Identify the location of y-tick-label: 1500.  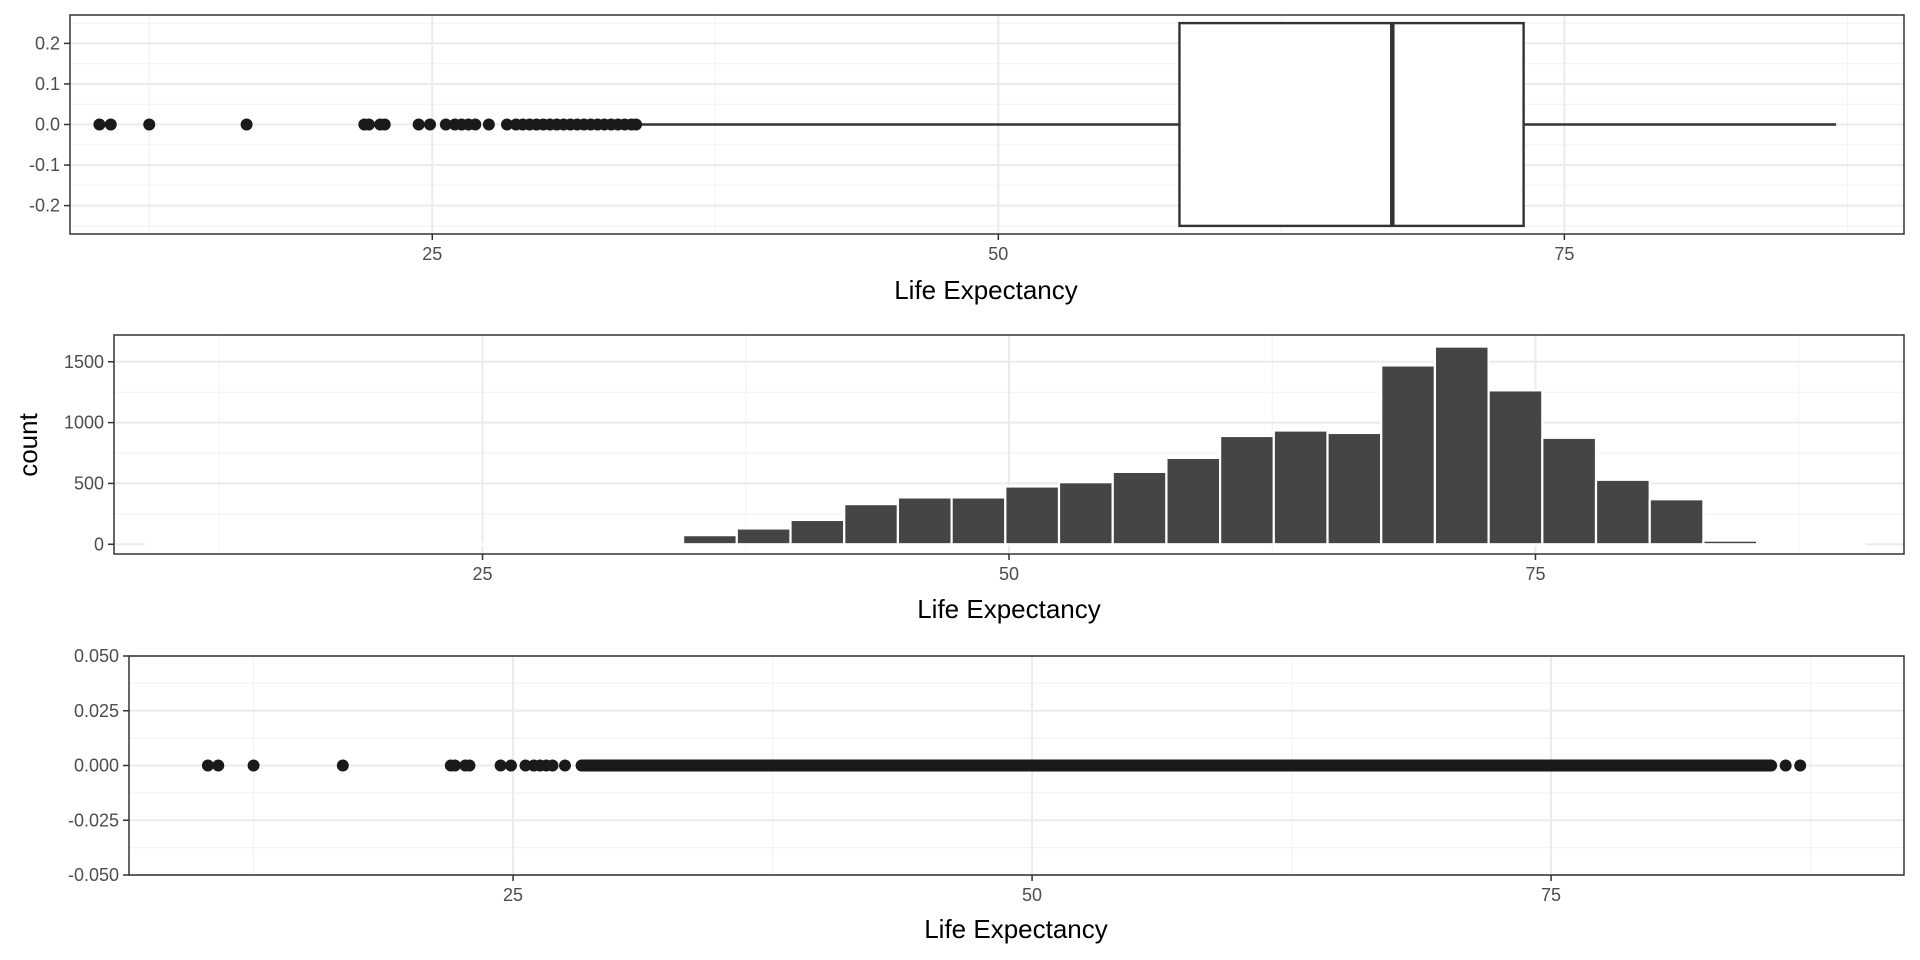
(84, 362).